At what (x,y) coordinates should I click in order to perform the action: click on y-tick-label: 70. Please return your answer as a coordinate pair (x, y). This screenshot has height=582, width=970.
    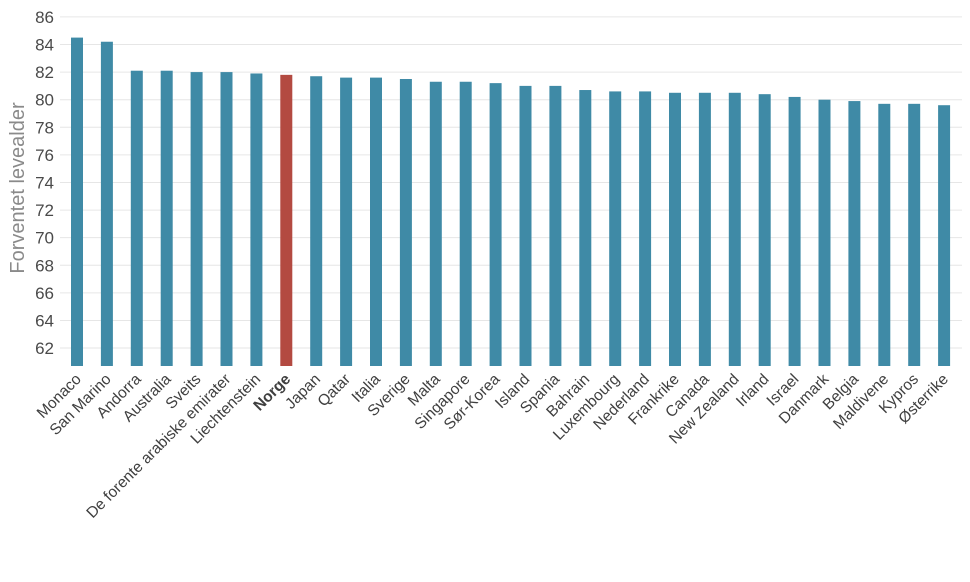
    Looking at the image, I should click on (44, 238).